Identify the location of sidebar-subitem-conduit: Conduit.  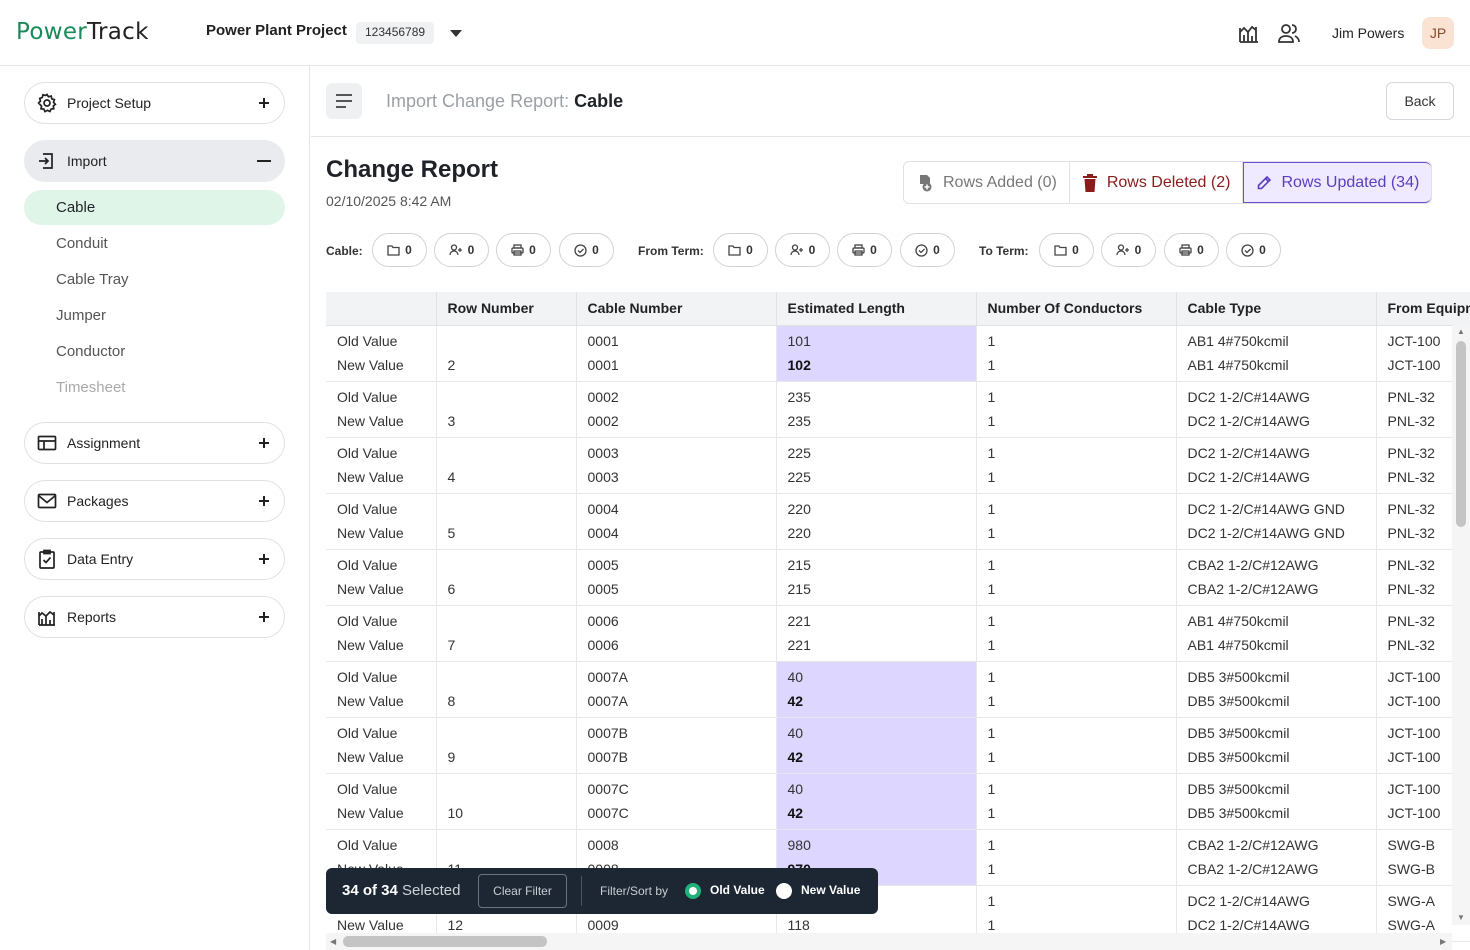
(82, 243).